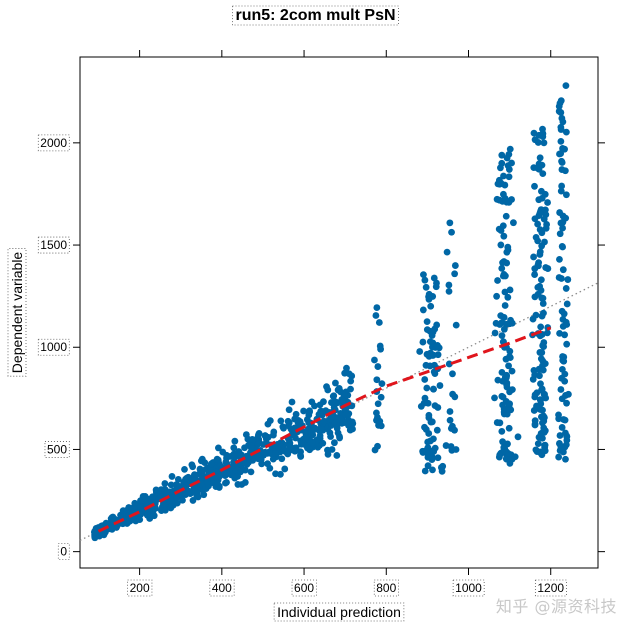 This screenshot has width=631, height=631. I want to click on chart-title: run5: 2com mult PsN, so click(315, 15).